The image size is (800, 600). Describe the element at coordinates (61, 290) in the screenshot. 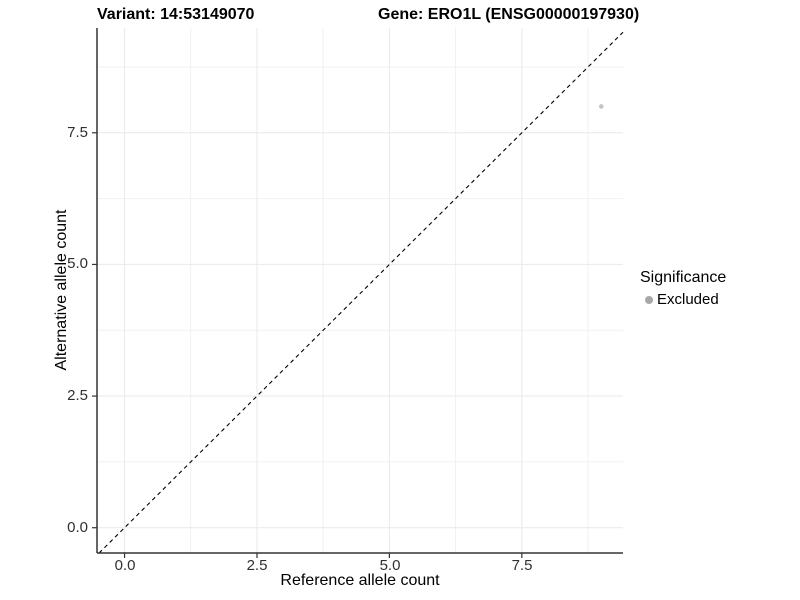

I see `y-axis-title: Alternative allele count` at that location.